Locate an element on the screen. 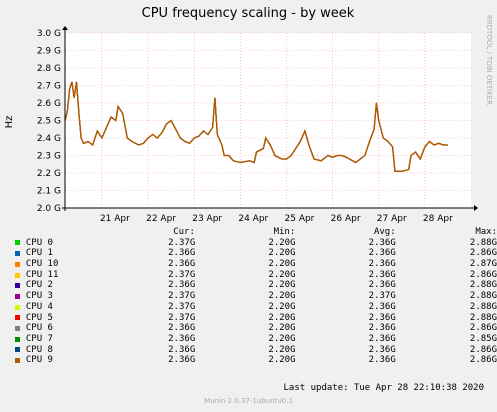 This screenshot has height=412, width=497. x-tick-label: 26 Apr is located at coordinates (346, 219).